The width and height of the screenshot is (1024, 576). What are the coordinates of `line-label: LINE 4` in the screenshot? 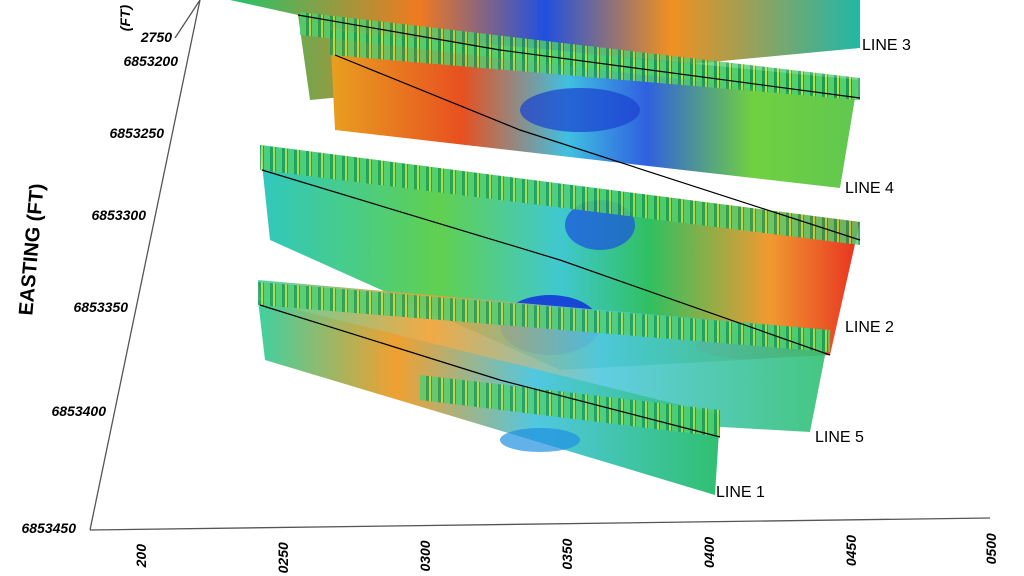 It's located at (869, 188).